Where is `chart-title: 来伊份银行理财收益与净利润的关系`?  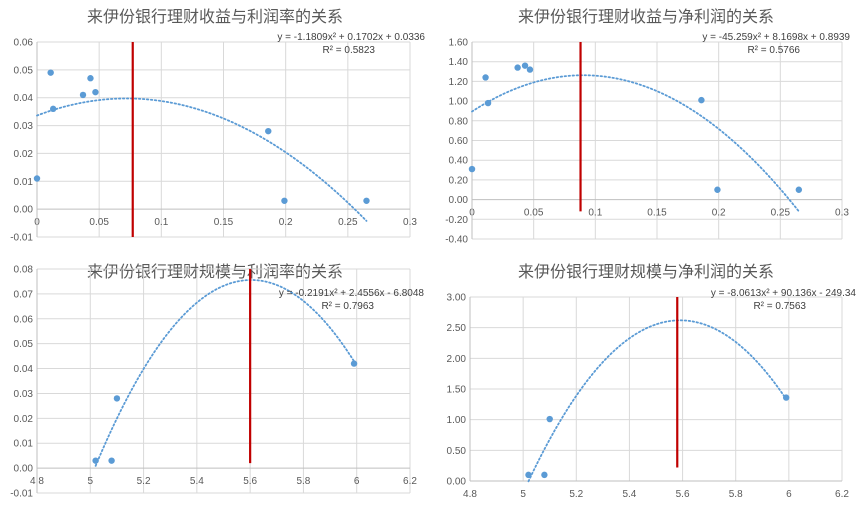 chart-title: 来伊份银行理财收益与净利润的关系 is located at coordinates (646, 16).